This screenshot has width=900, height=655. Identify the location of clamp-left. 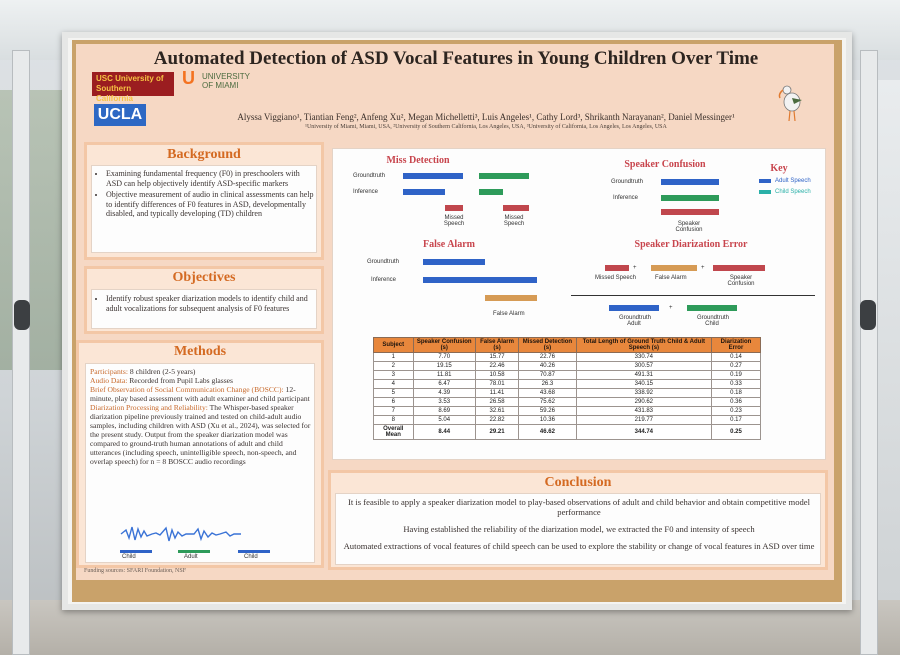
(22, 315).